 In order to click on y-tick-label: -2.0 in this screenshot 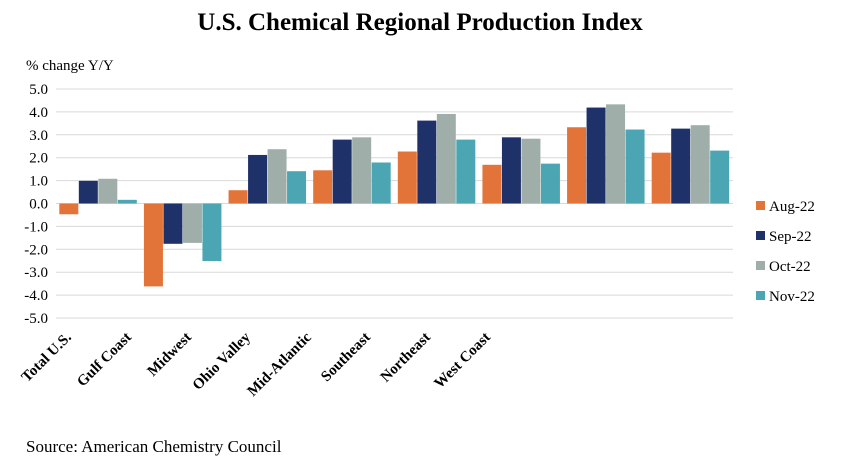, I will do `click(36, 250)`.